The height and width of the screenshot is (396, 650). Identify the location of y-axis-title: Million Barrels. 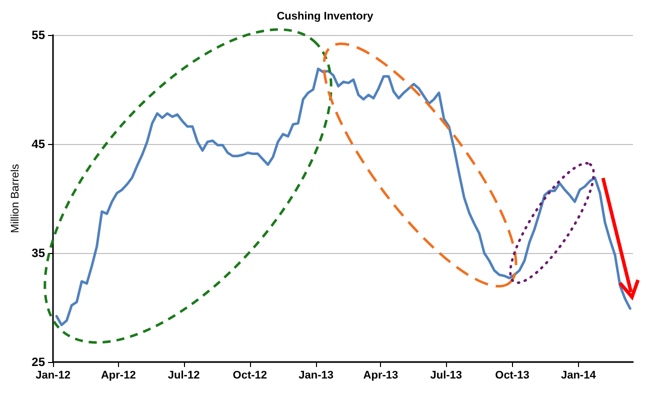
(15, 198).